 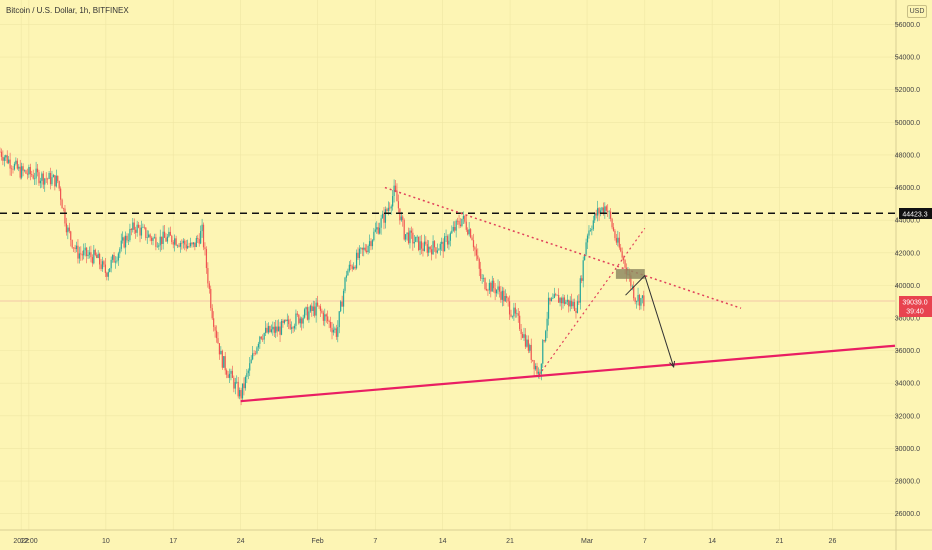 What do you see at coordinates (915, 312) in the screenshot?
I see `svg-text: 39:40` at bounding box center [915, 312].